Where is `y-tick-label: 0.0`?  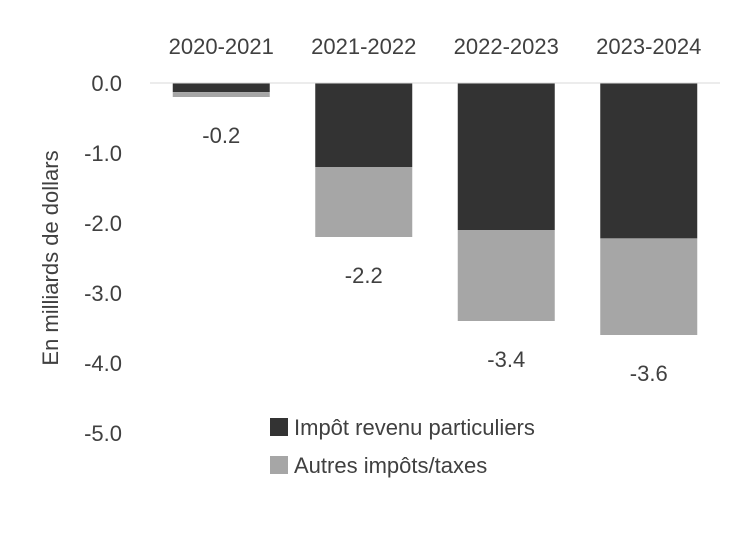
y-tick-label: 0.0 is located at coordinates (106, 83).